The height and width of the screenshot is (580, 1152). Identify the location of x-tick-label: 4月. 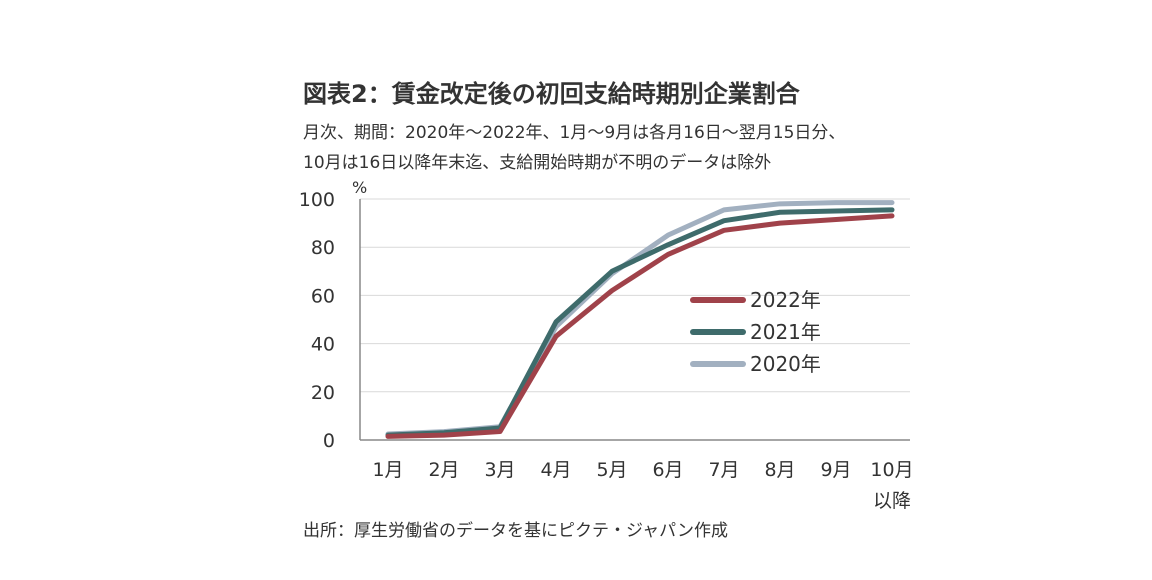
(555, 470).